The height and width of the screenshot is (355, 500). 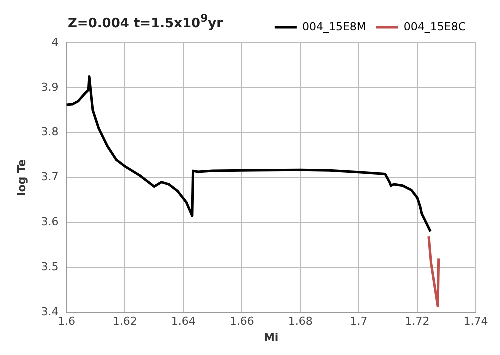 What do you see at coordinates (55, 42) in the screenshot?
I see `y-tick-label: 4` at bounding box center [55, 42].